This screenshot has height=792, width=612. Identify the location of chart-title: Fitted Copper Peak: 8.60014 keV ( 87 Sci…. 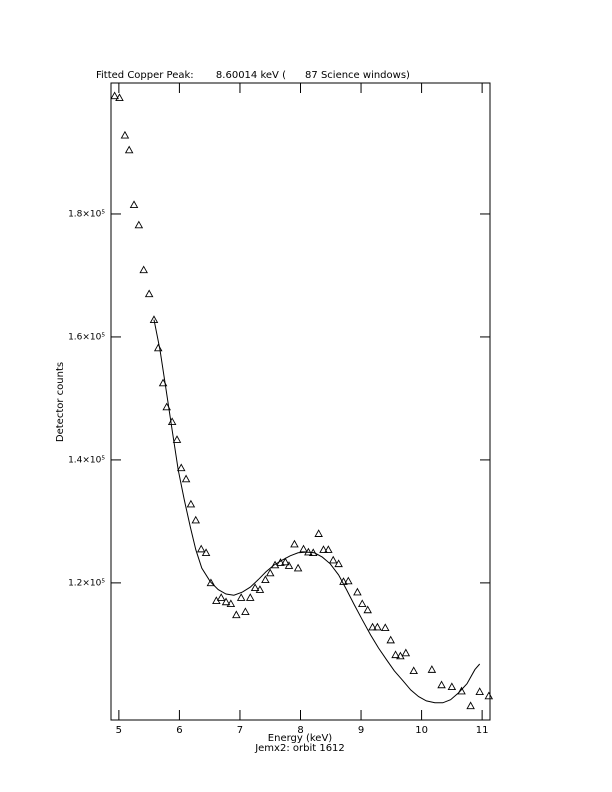
(253, 75).